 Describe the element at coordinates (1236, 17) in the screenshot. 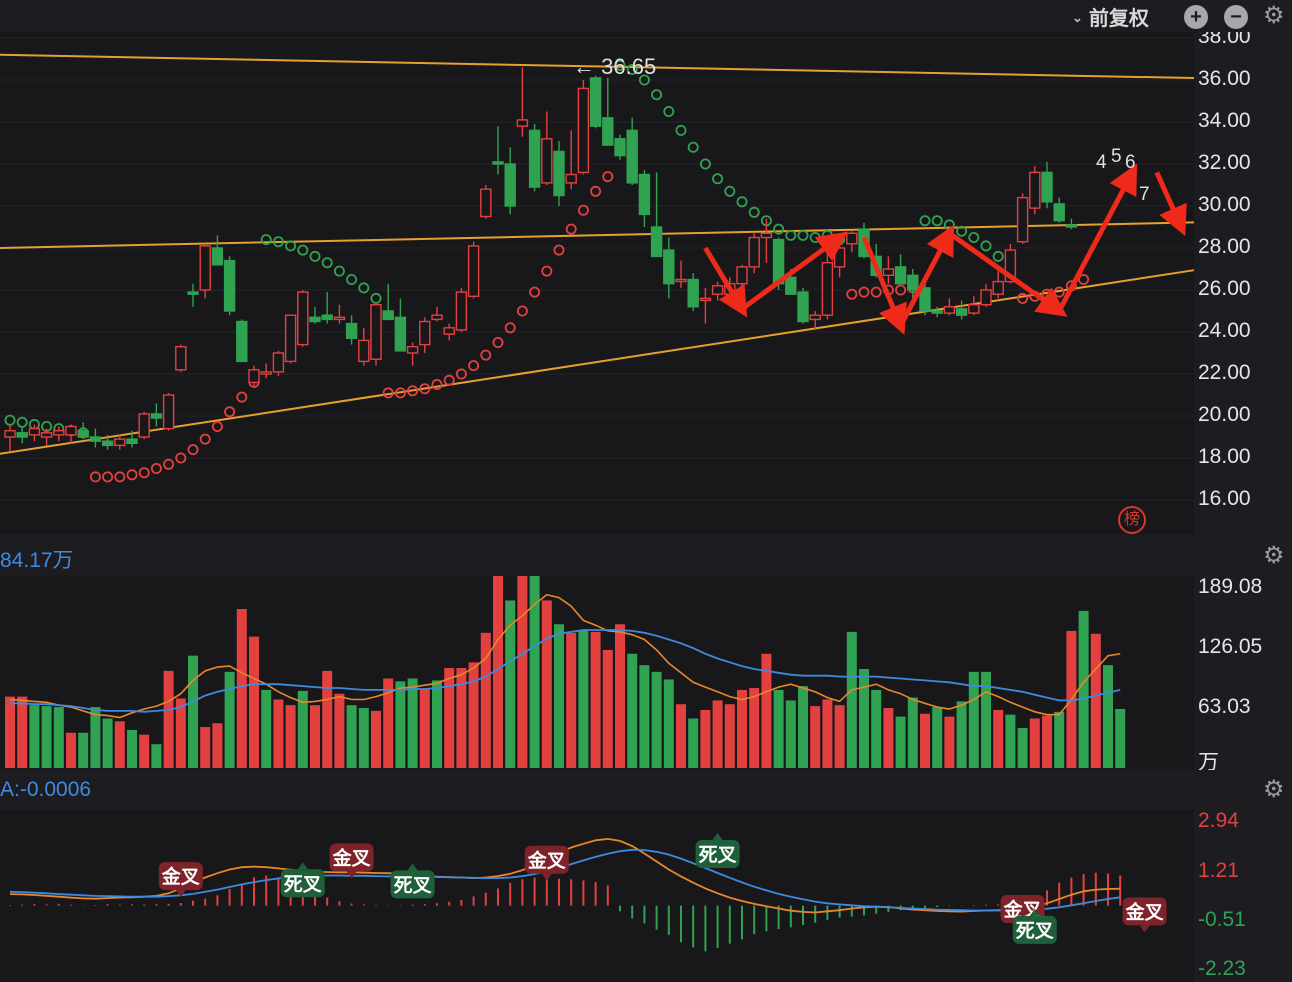

I see `zoom-out-icon: −` at that location.